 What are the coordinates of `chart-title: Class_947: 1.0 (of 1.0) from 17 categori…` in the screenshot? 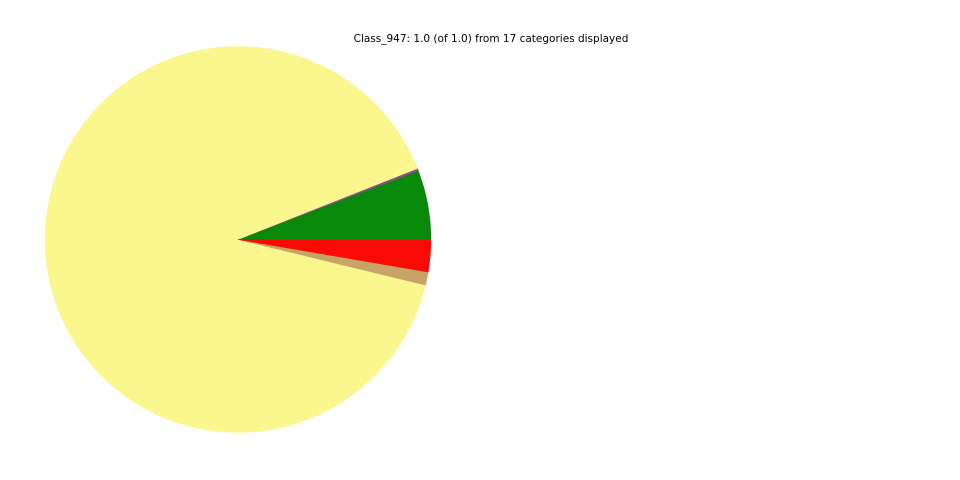 It's located at (491, 39).